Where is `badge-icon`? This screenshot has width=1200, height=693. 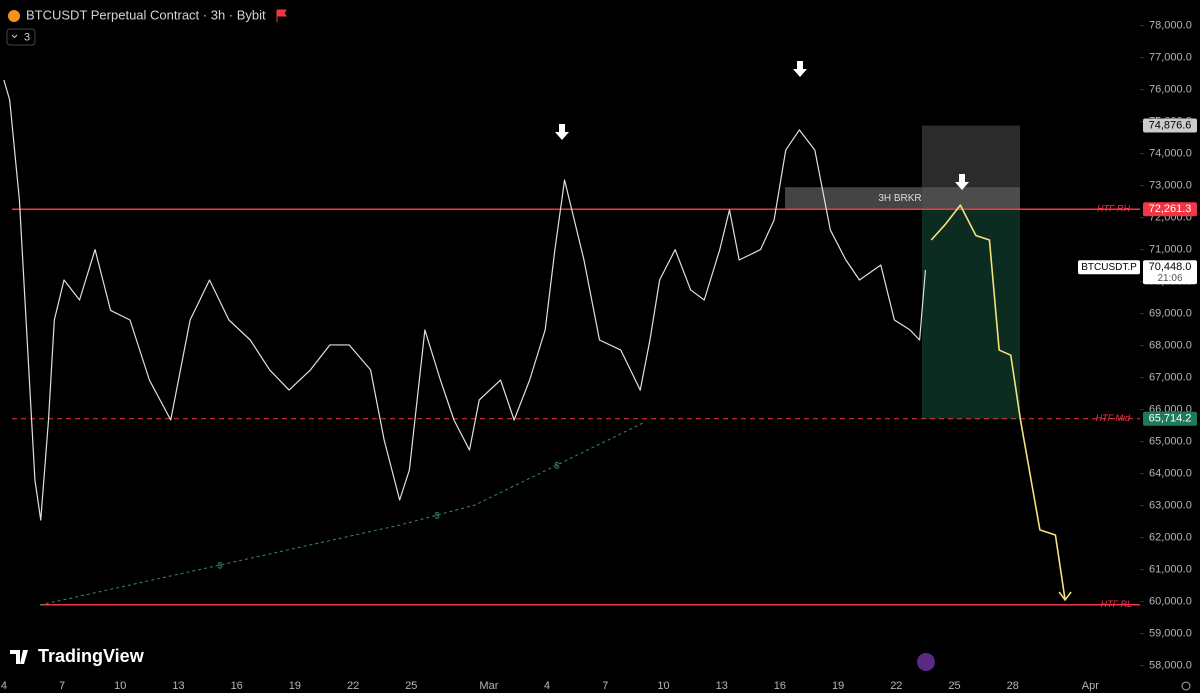 badge-icon is located at coordinates (926, 662).